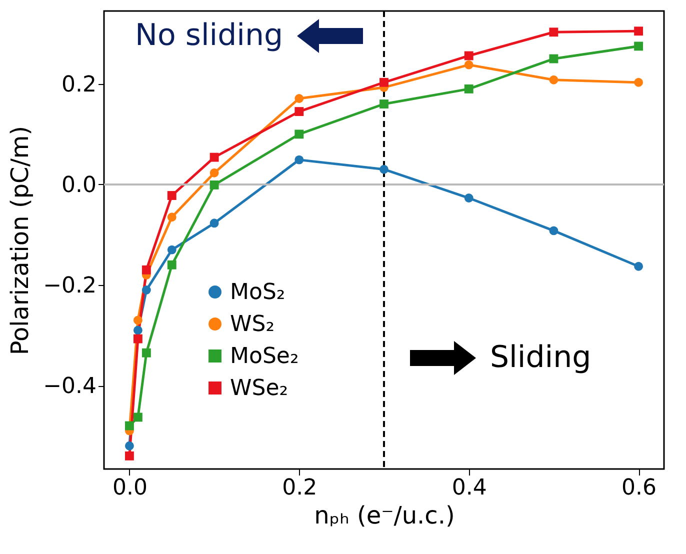 This screenshot has width=686, height=554. Describe the element at coordinates (252, 324) in the screenshot. I see `legend-label: WS₂` at that location.